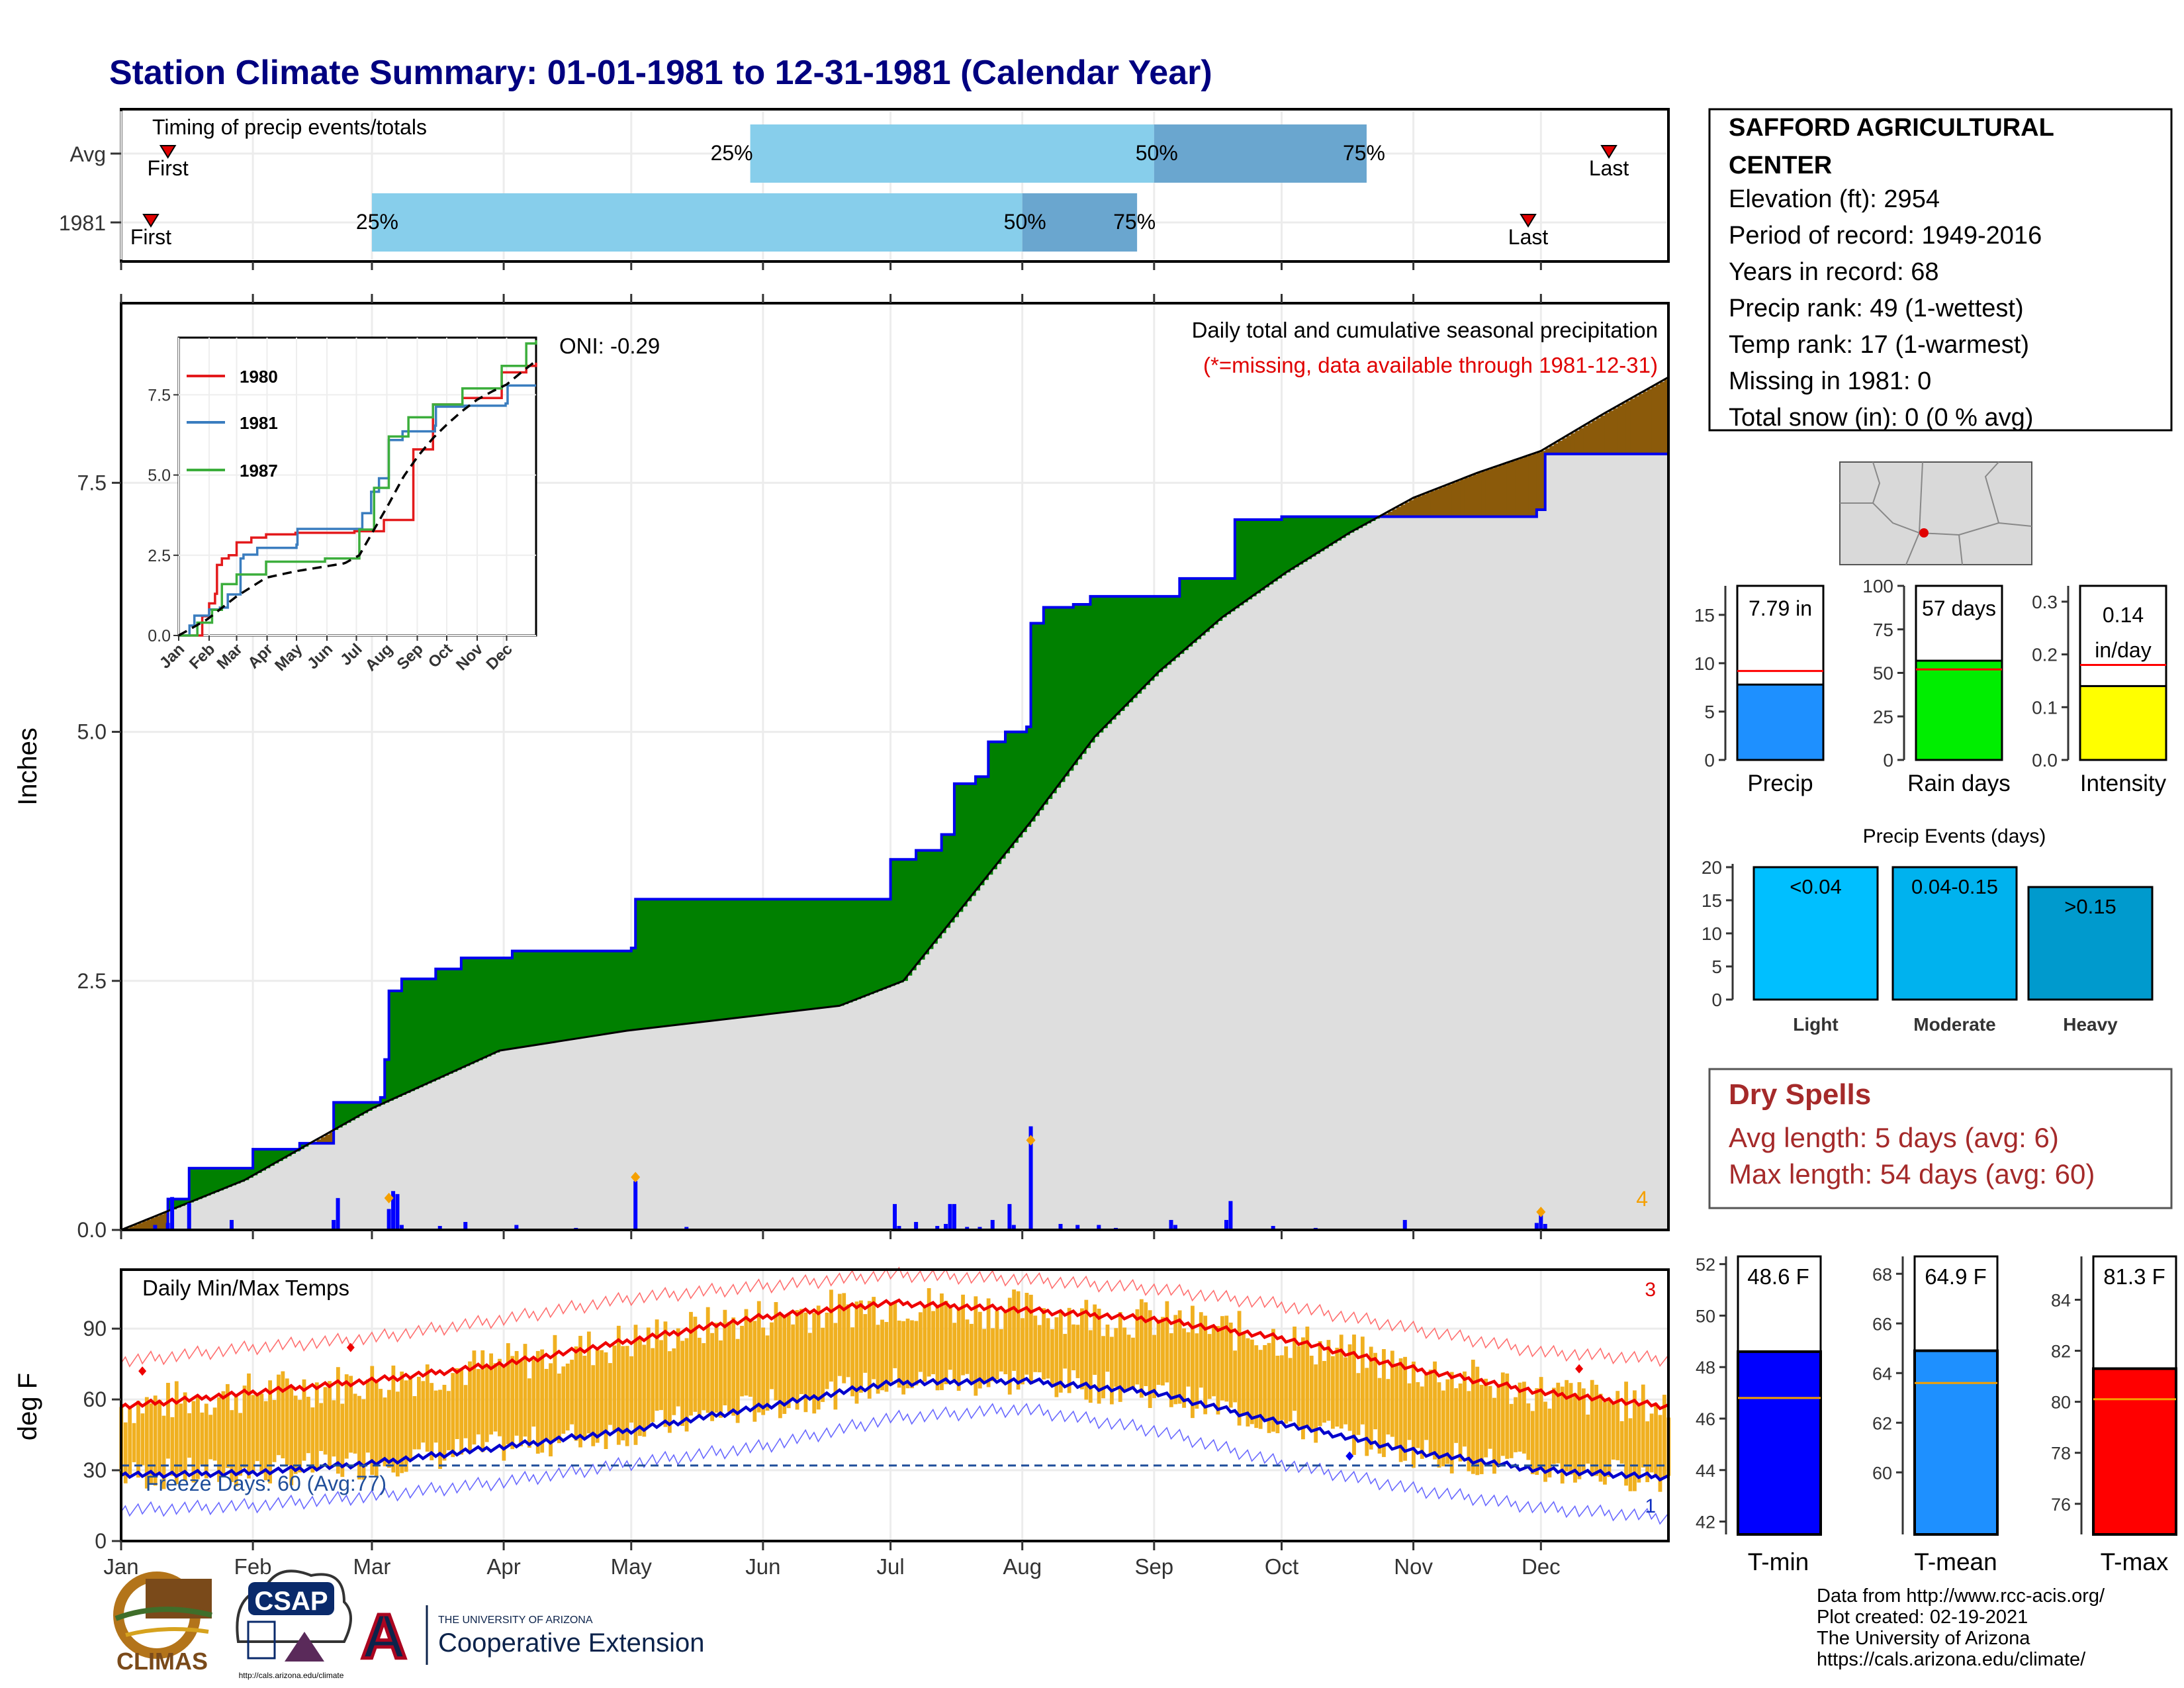  Describe the element at coordinates (1134, 222) in the screenshot. I see `percentile-label: 75%` at that location.